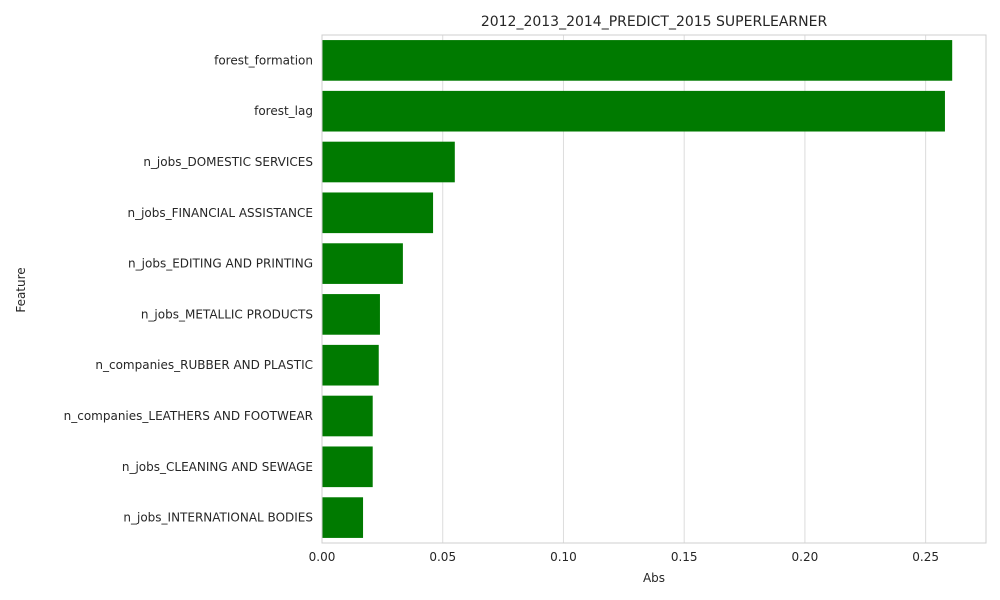  What do you see at coordinates (925, 557) in the screenshot?
I see `x-tick-label: 0.25` at bounding box center [925, 557].